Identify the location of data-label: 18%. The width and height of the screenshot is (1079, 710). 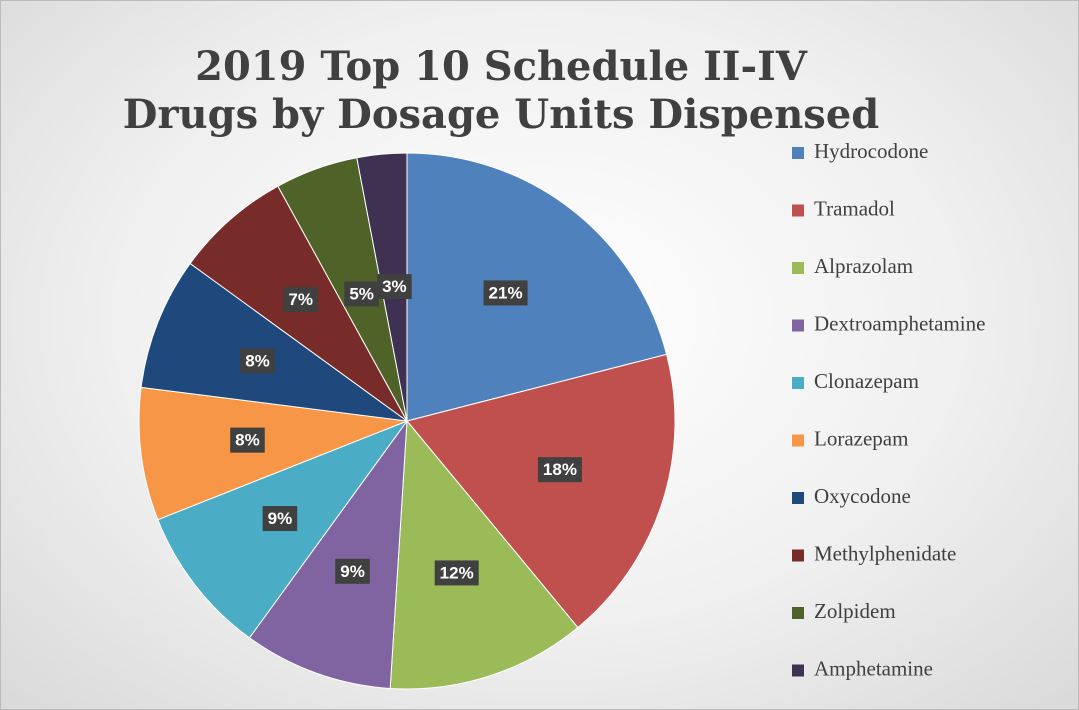
(560, 469).